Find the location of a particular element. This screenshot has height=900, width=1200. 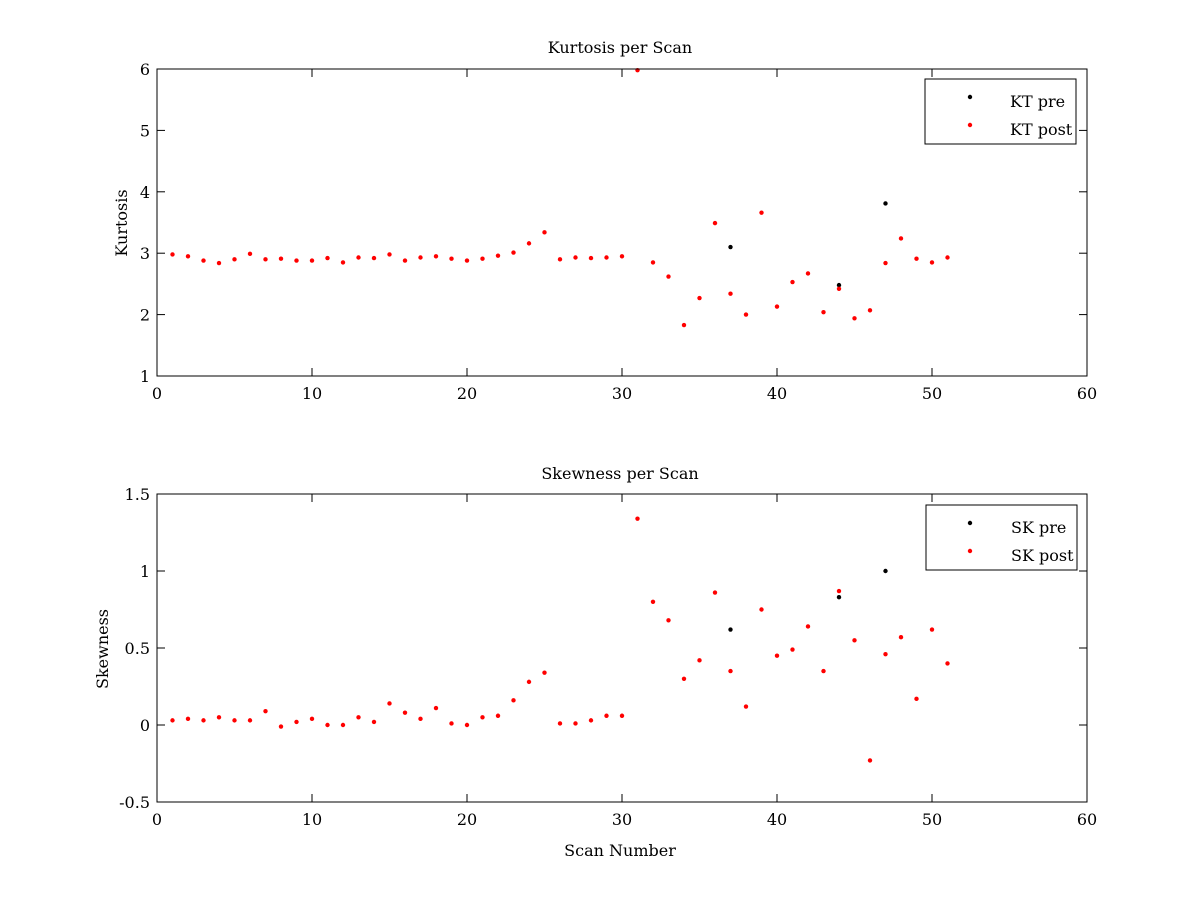

kurtosis-y-tick-label: 5 is located at coordinates (145, 130).